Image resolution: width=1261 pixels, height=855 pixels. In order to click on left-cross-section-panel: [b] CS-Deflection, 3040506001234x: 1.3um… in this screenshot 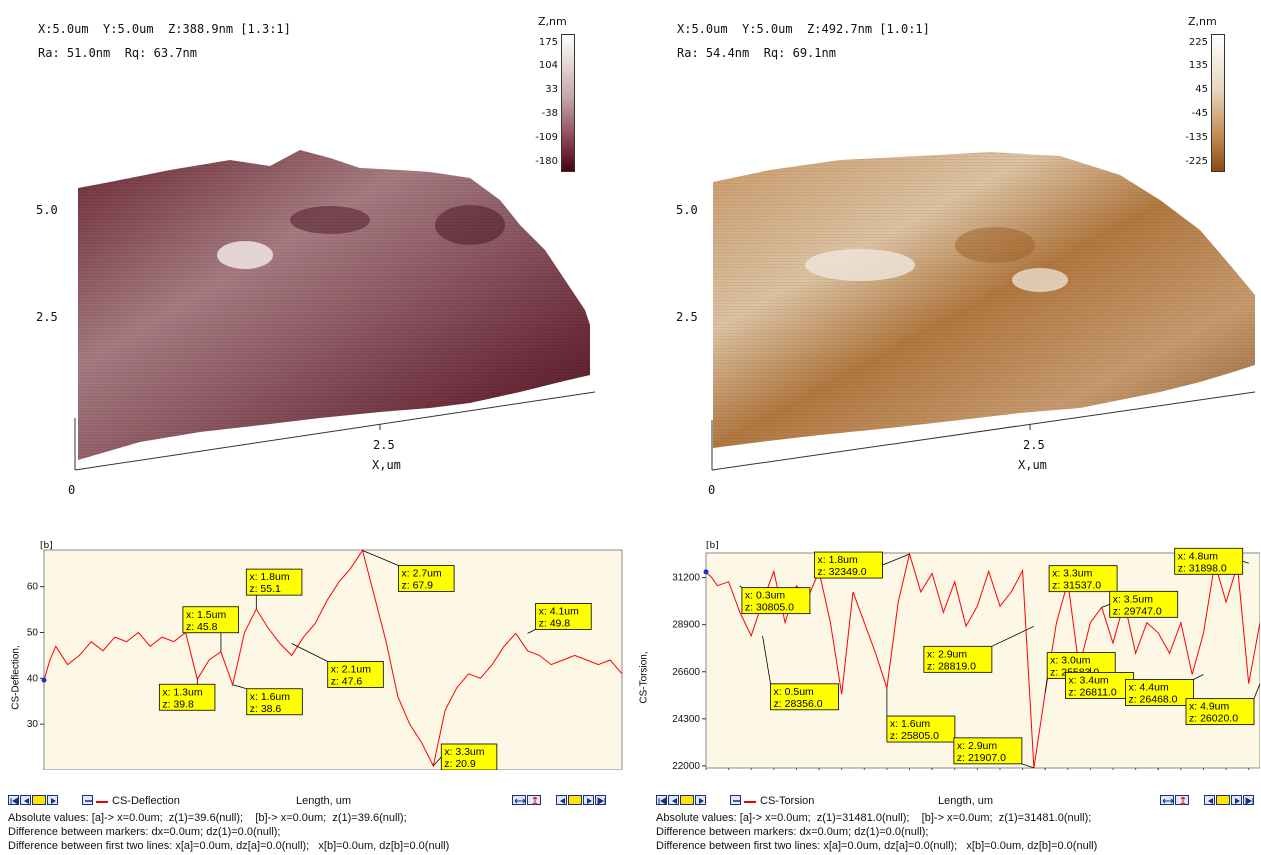, I will do `click(315, 655)`.